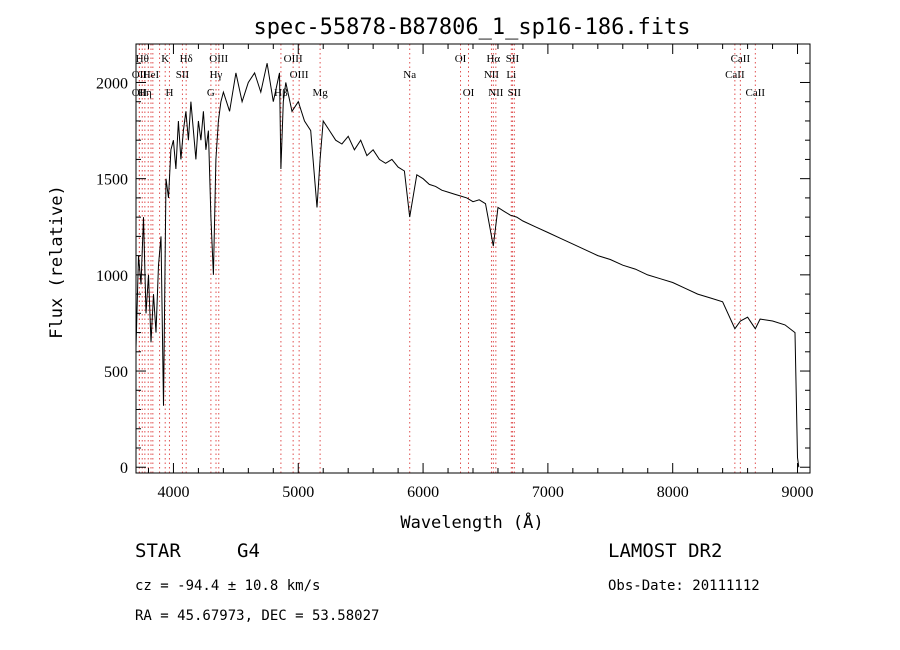  What do you see at coordinates (798, 492) in the screenshot?
I see `x-tick-label: 9000` at bounding box center [798, 492].